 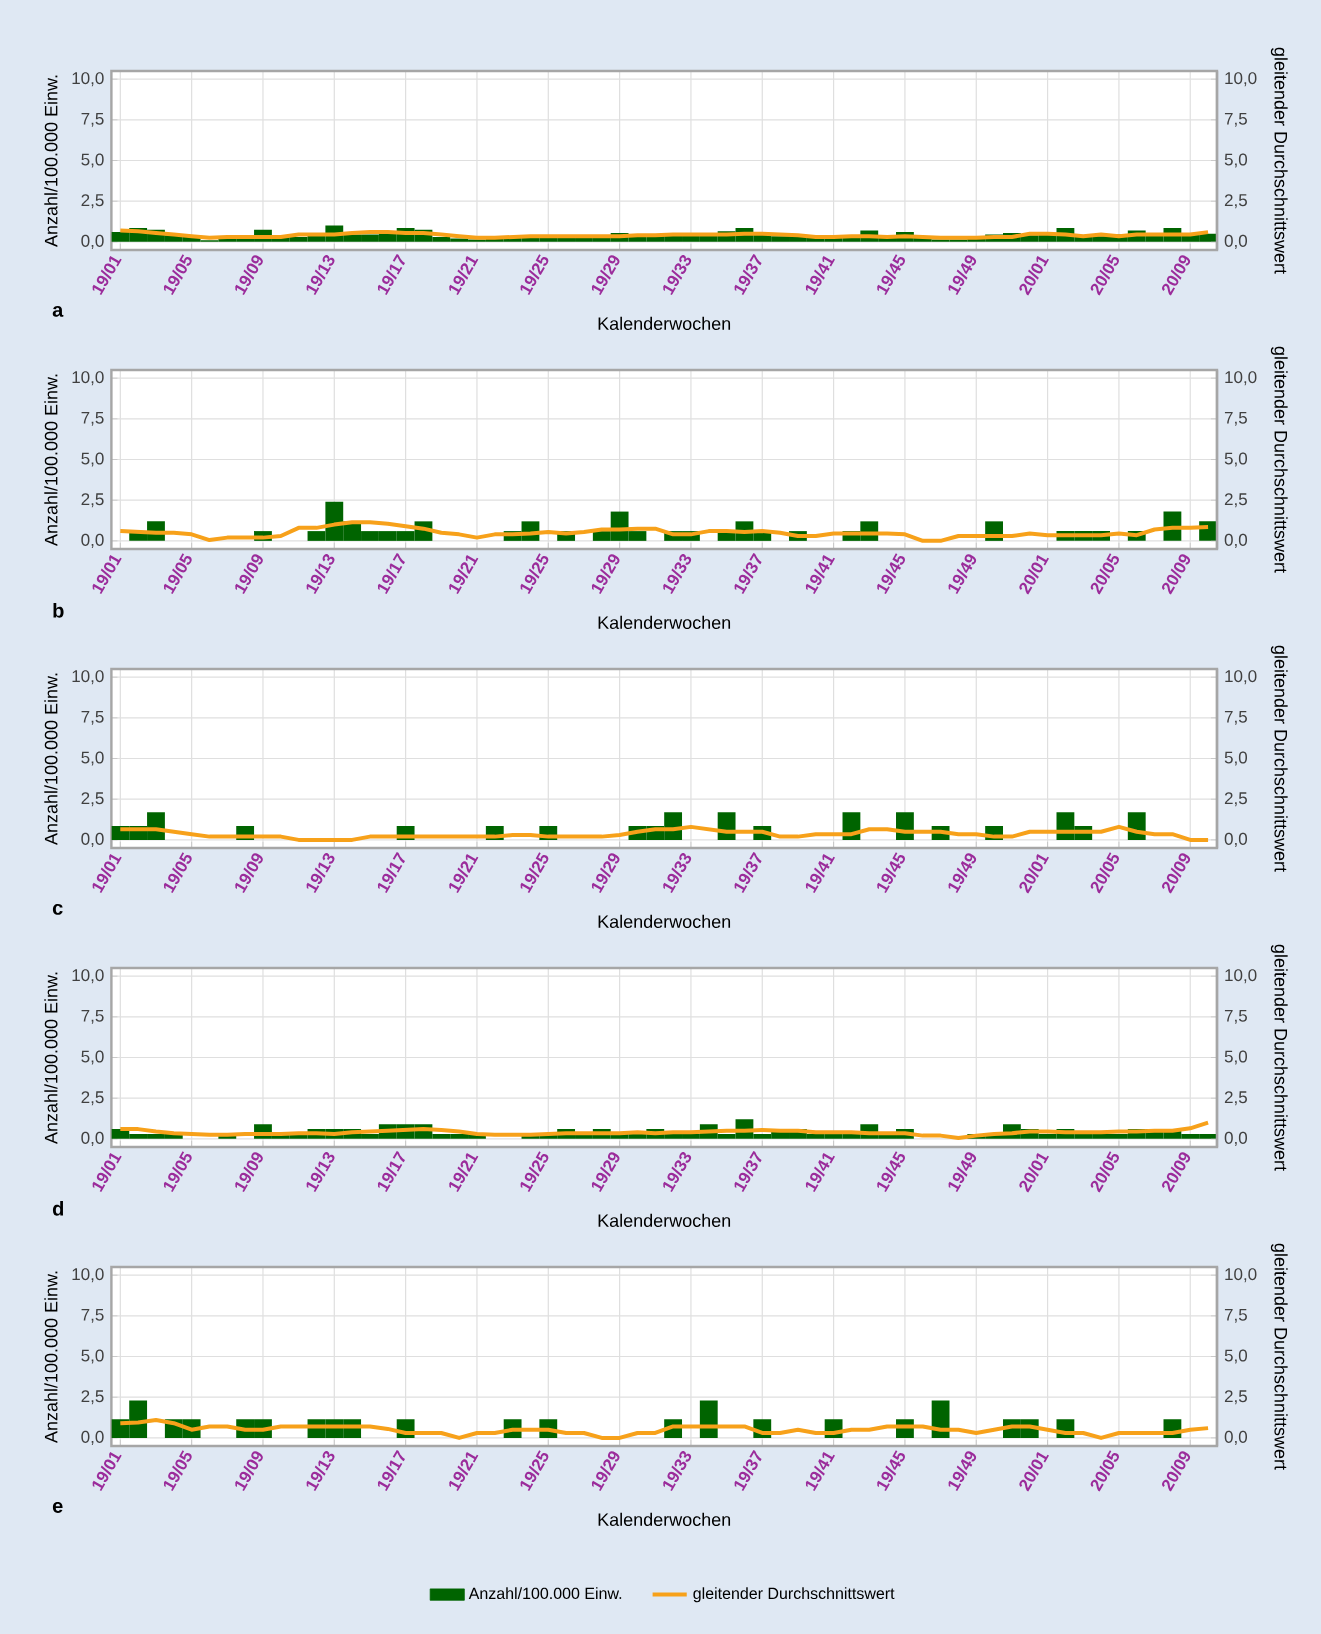 I want to click on text: c, so click(x=57, y=909).